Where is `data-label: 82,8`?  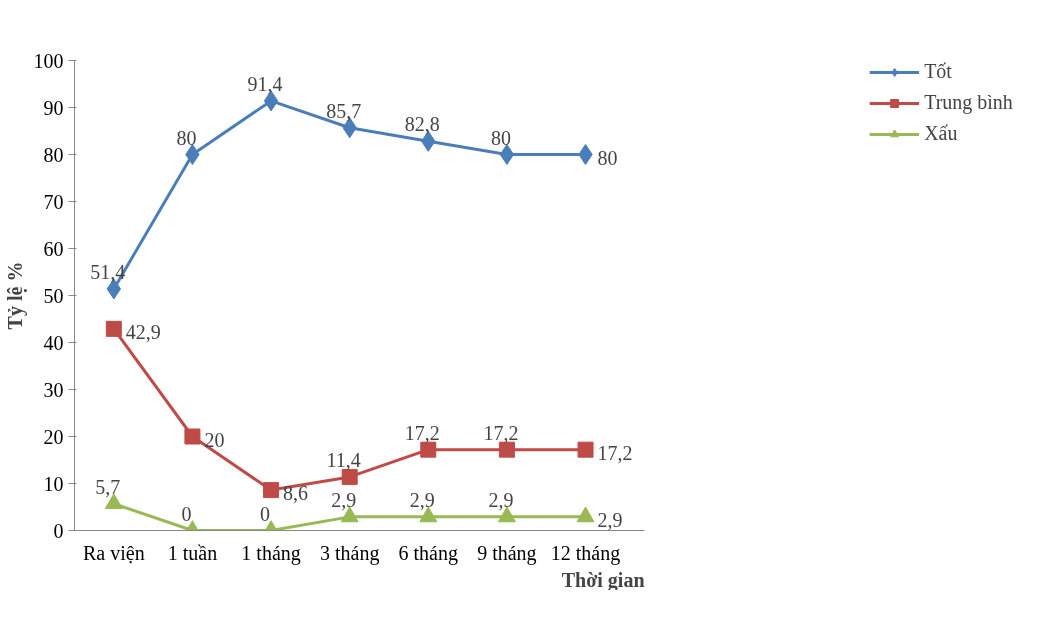
data-label: 82,8 is located at coordinates (422, 124).